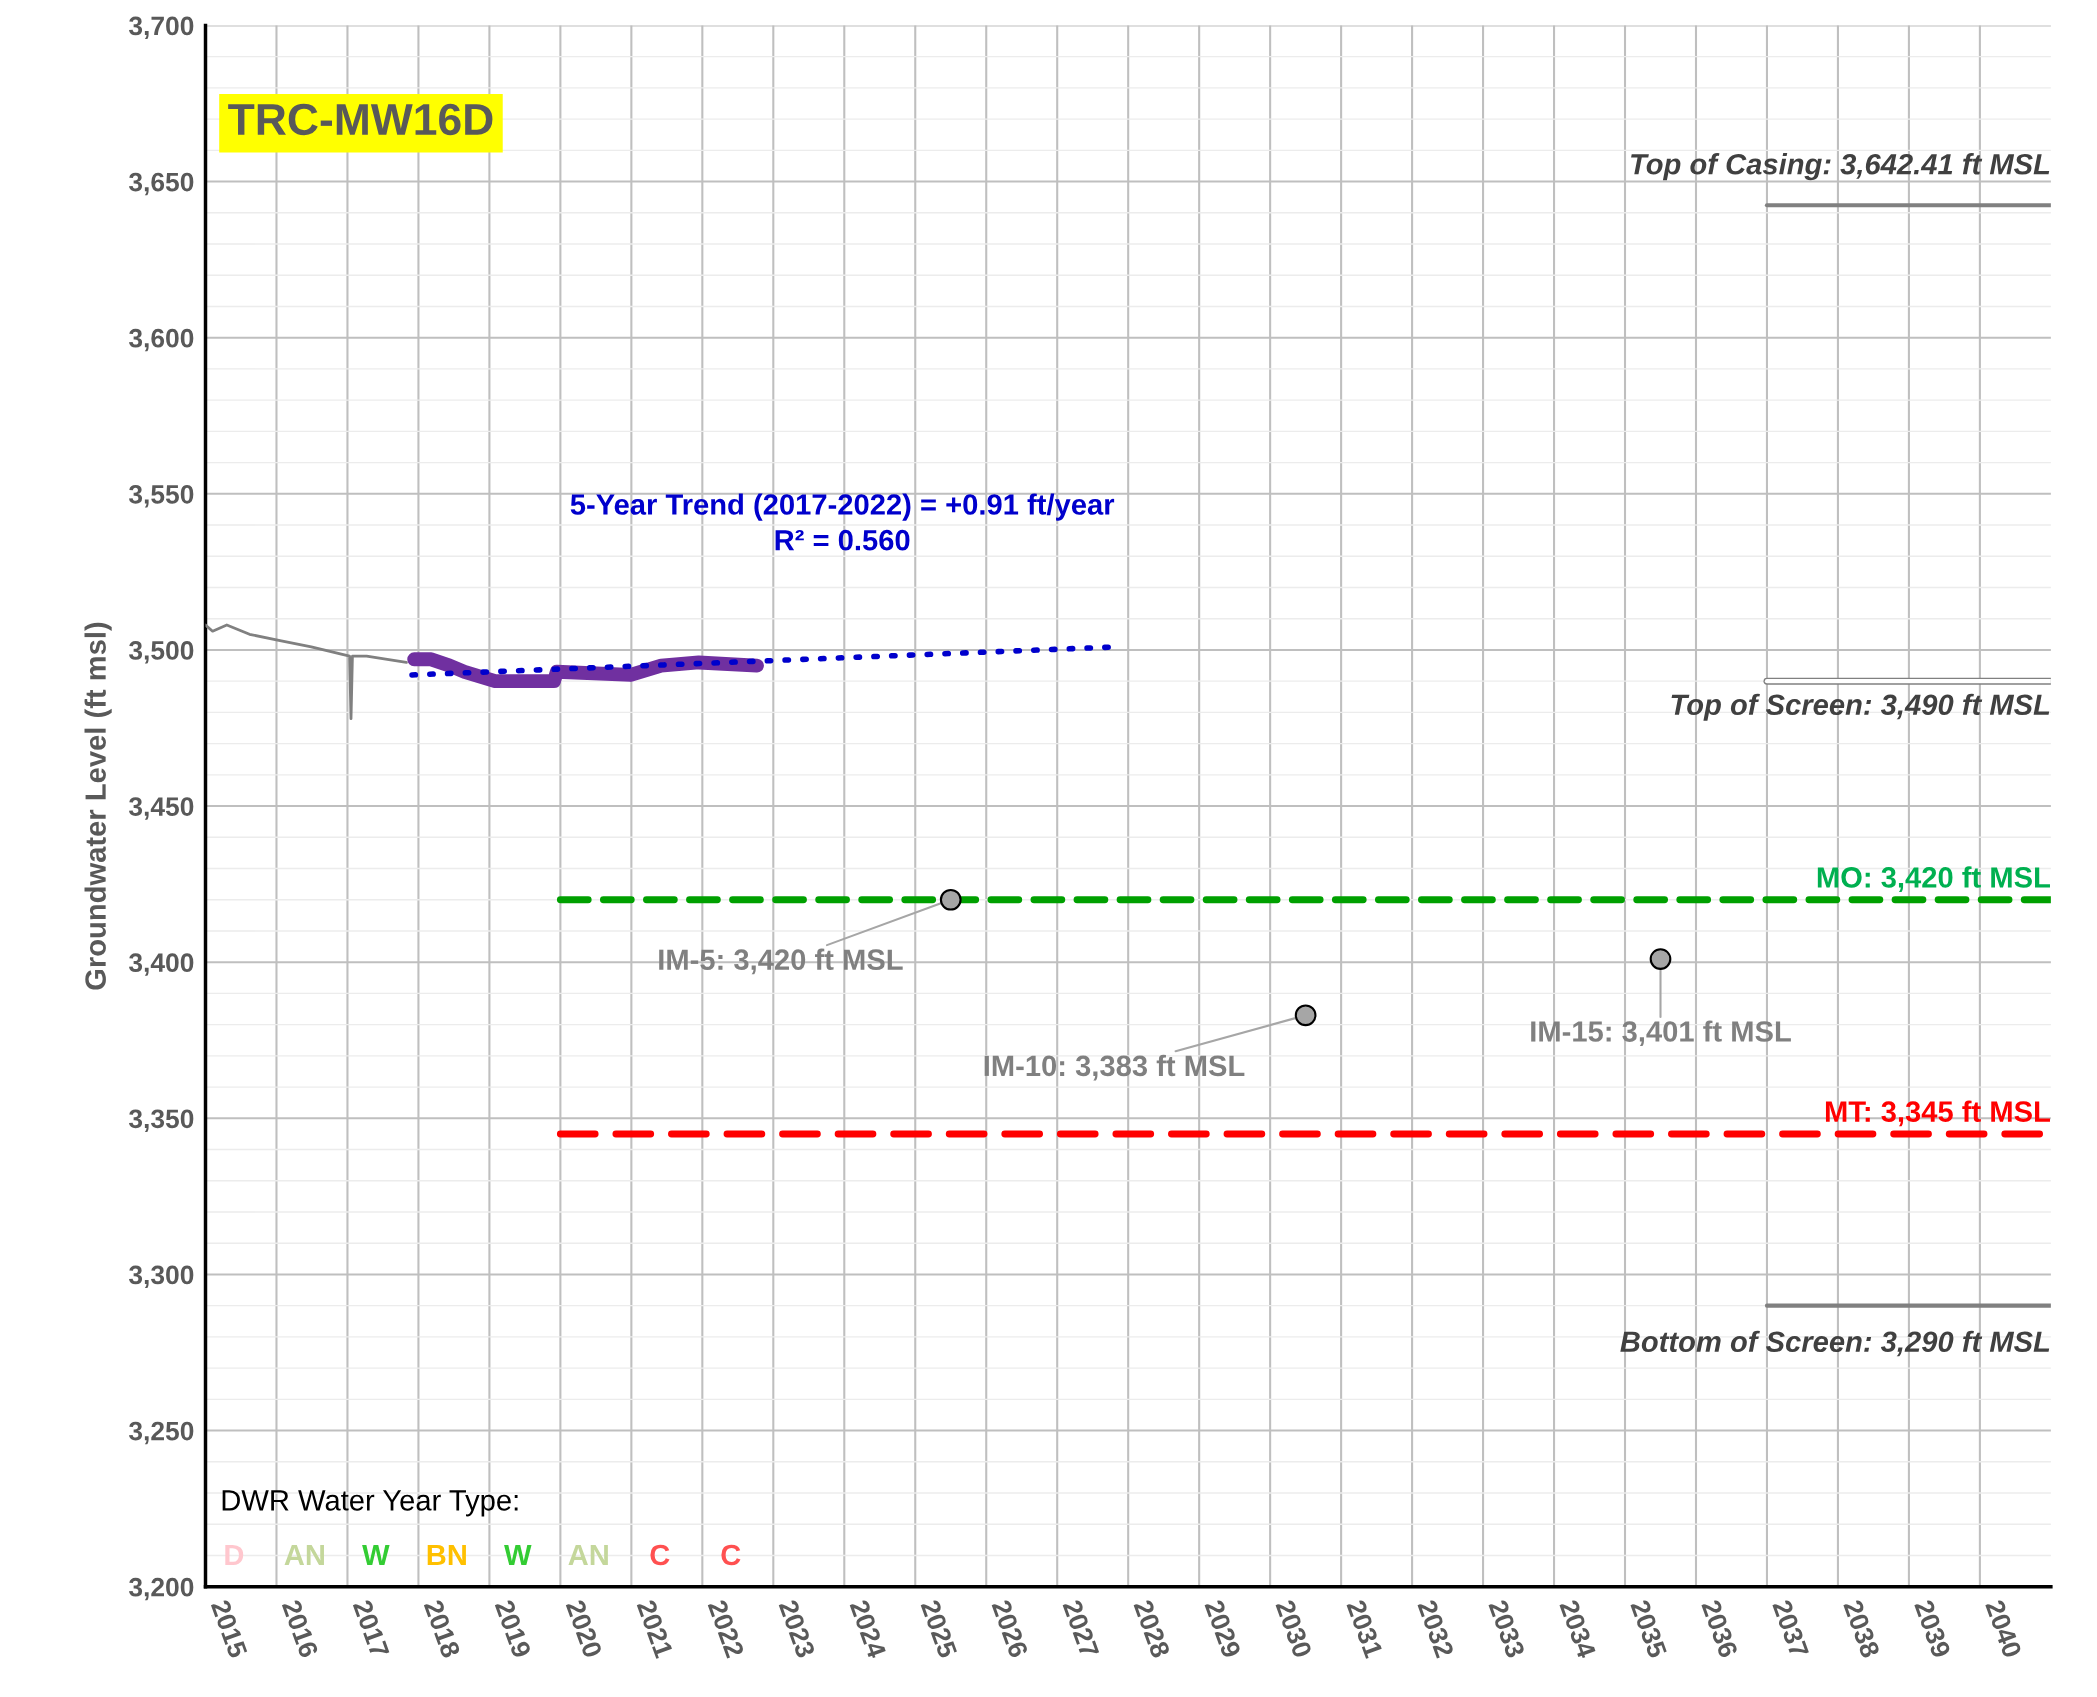 Image resolution: width=2097 pixels, height=1697 pixels. What do you see at coordinates (446, 1555) in the screenshot?
I see `annotation: BN` at bounding box center [446, 1555].